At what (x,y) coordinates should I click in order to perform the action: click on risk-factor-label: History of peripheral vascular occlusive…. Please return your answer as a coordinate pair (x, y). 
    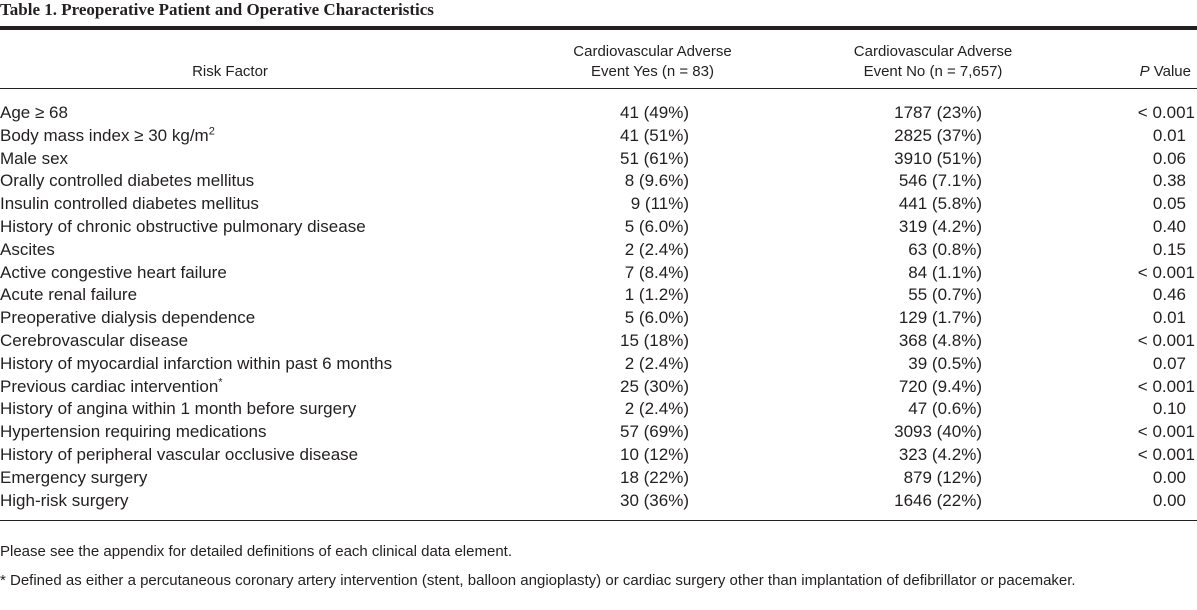
    Looking at the image, I should click on (179, 454).